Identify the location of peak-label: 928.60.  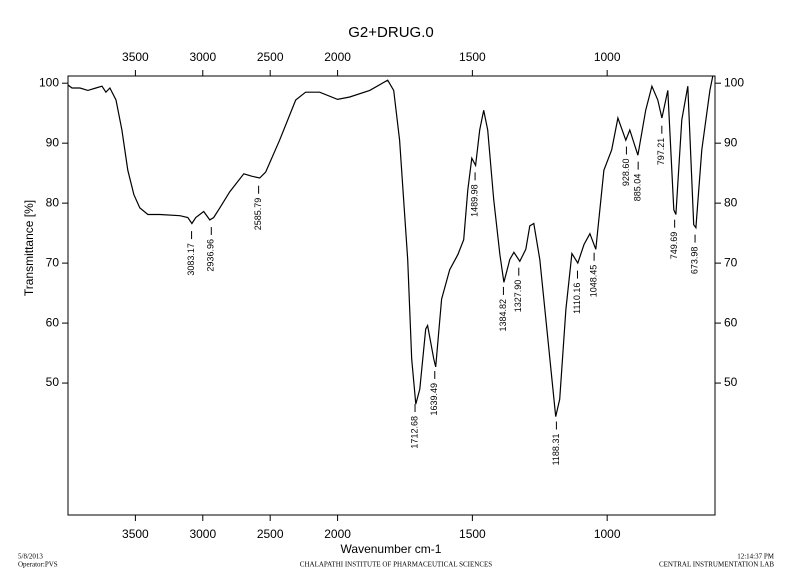
(626, 173).